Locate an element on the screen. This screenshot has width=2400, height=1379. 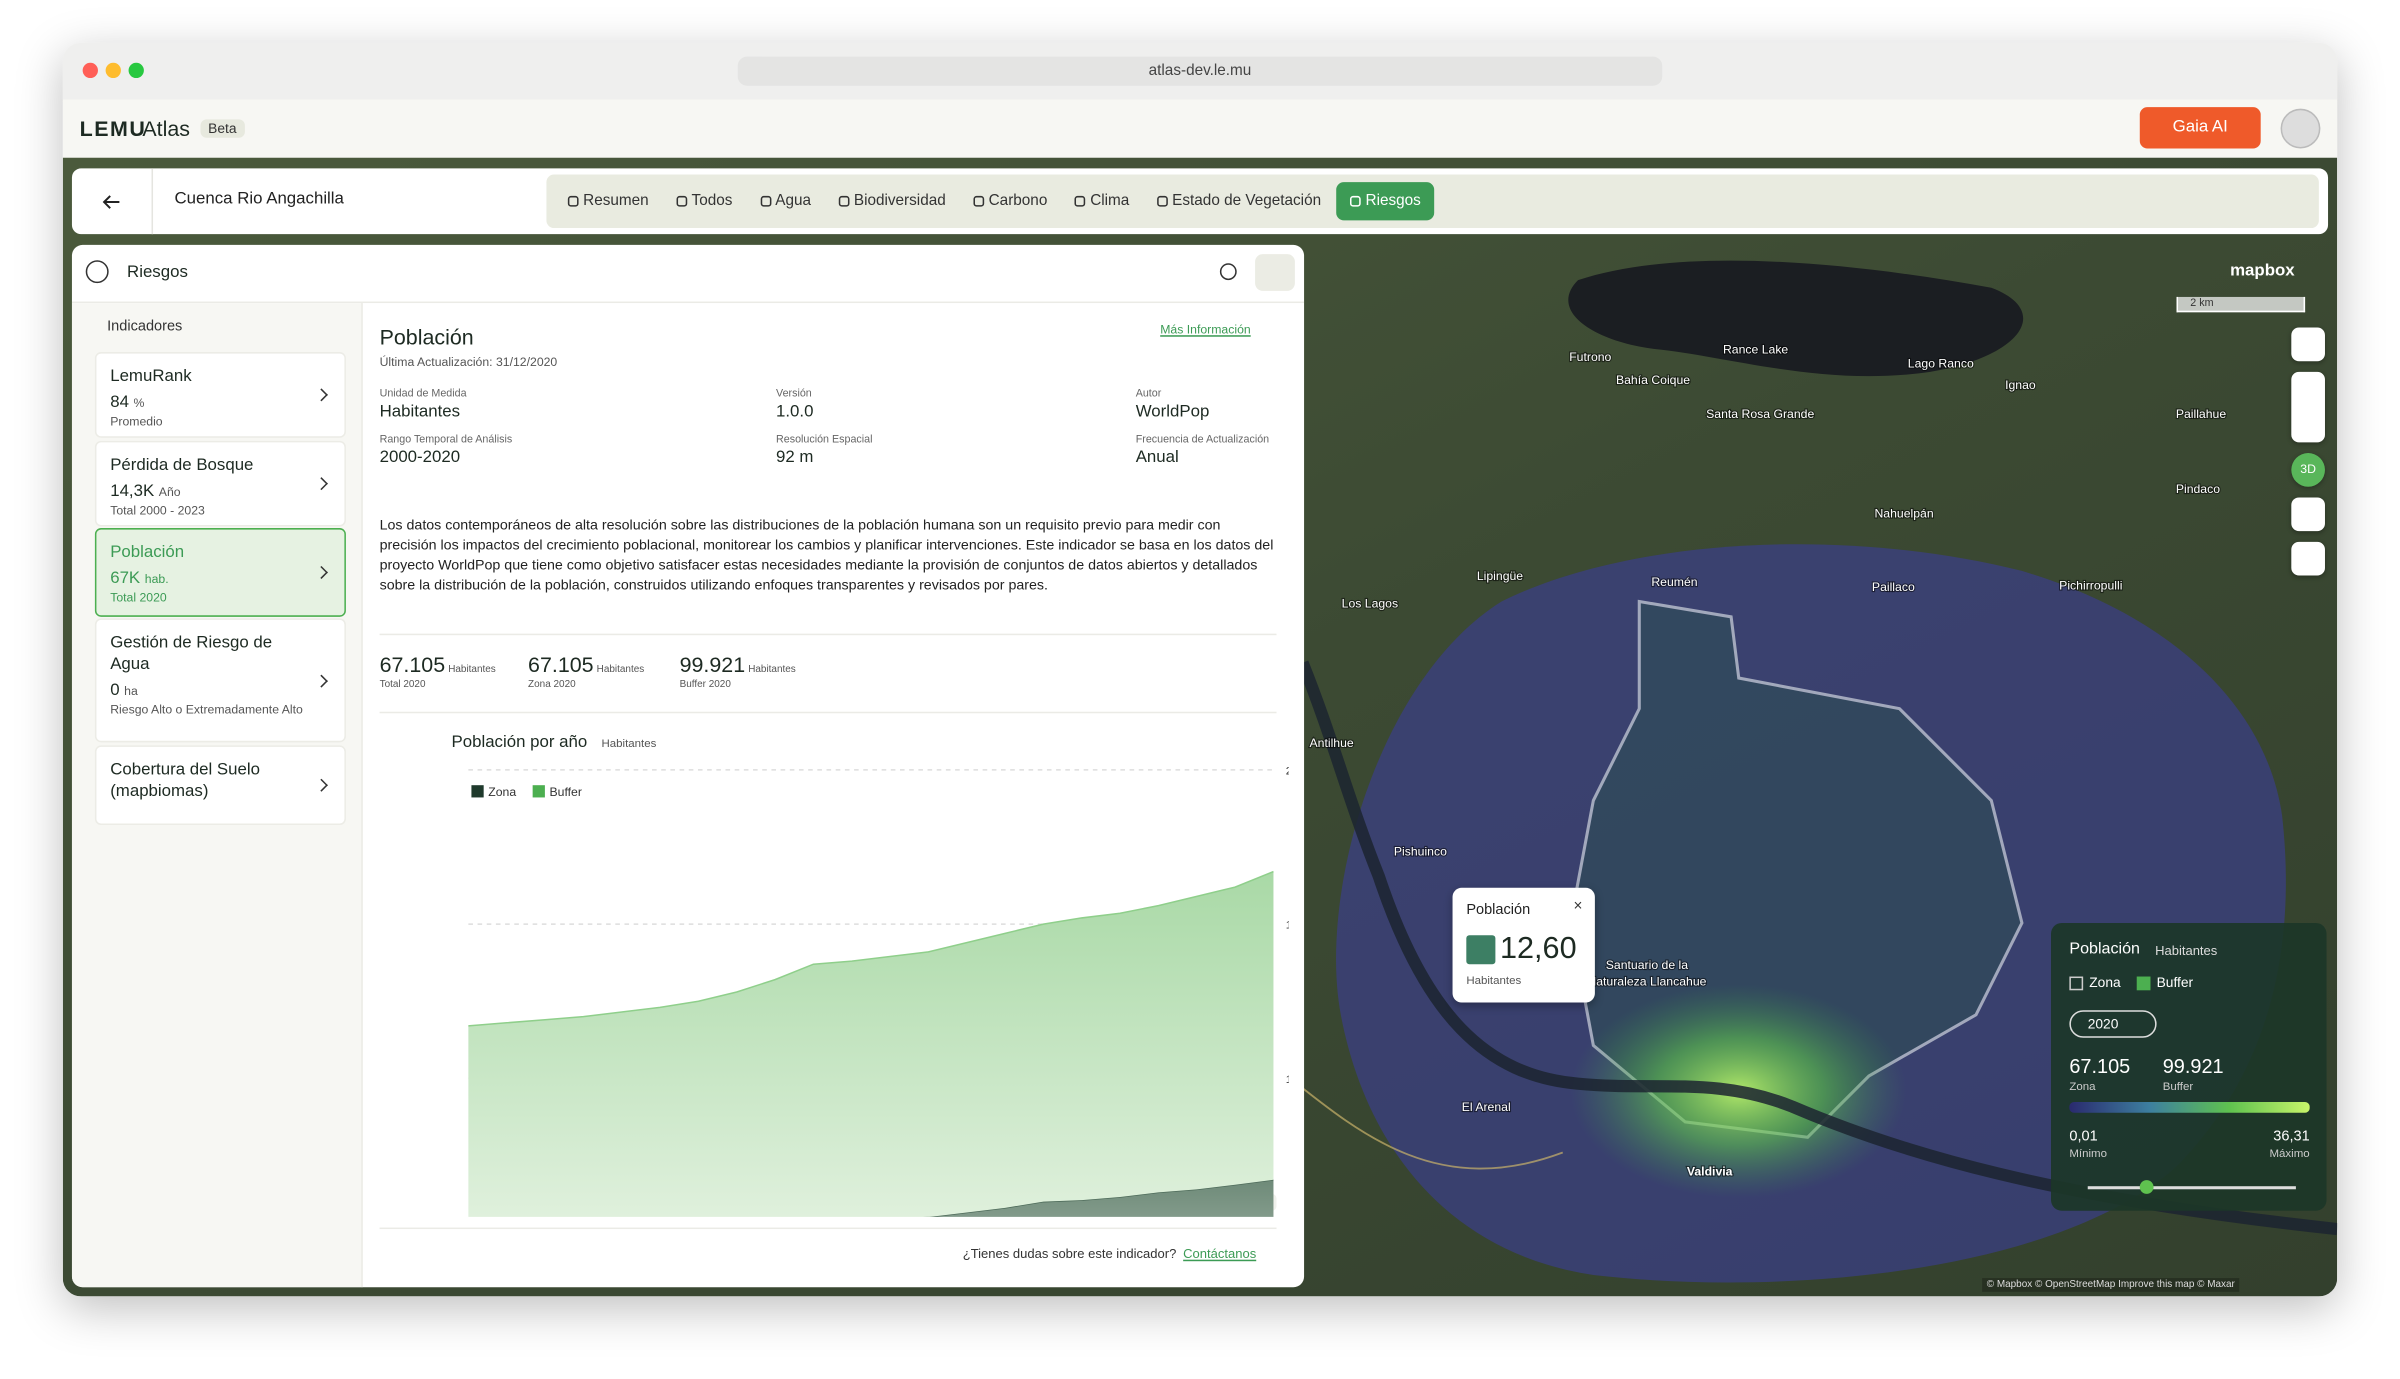
legend-buffer: Buffer is located at coordinates (2175, 982).